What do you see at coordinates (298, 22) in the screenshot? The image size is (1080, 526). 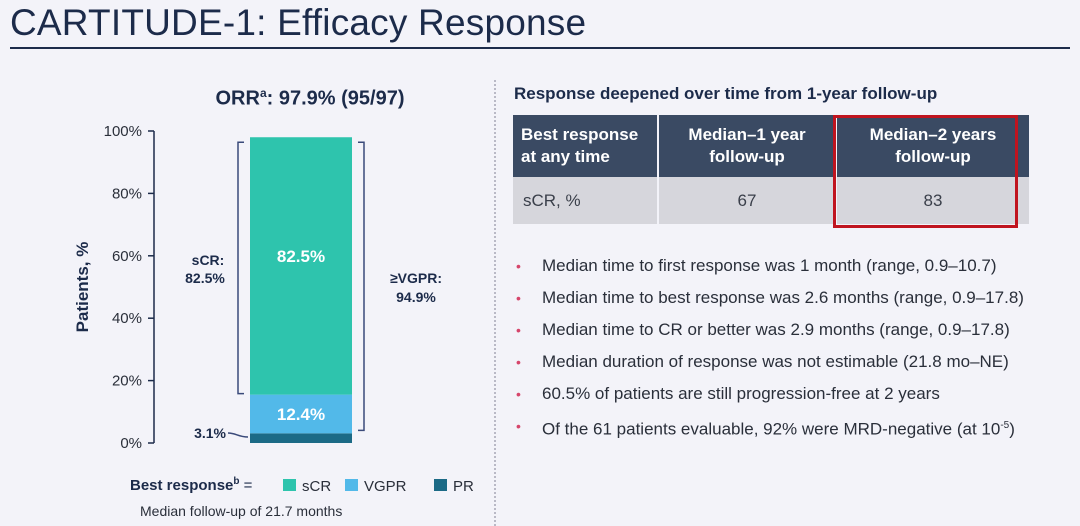 I see `page-title: CARTITUDE-1: Efficacy Response` at bounding box center [298, 22].